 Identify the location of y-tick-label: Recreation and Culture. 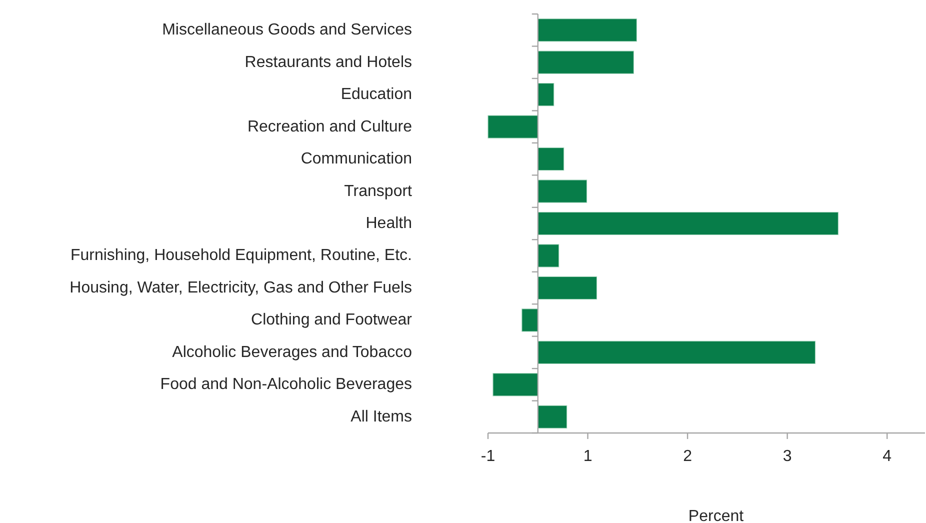
(329, 127).